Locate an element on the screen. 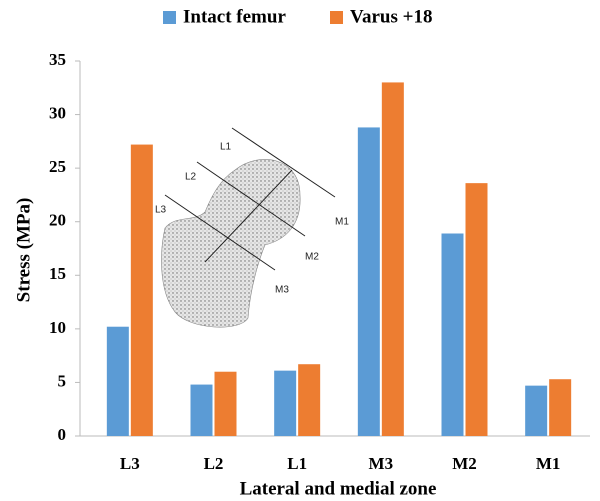  femur-inset is located at coordinates (248, 227).